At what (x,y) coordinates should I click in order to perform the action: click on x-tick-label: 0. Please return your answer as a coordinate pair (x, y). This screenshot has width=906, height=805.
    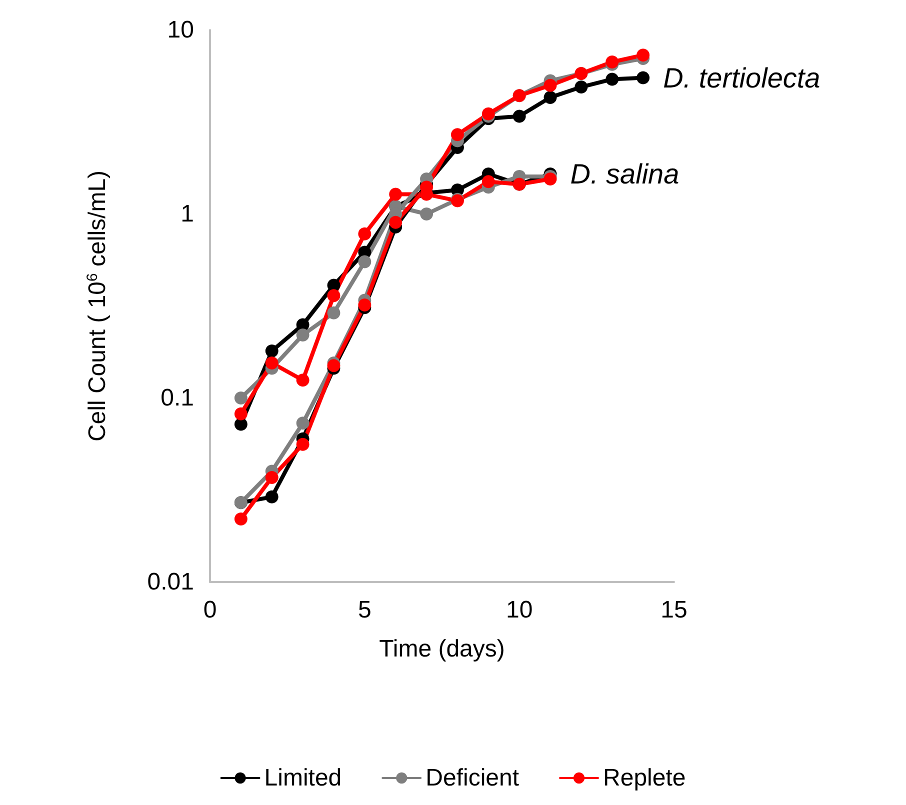
    Looking at the image, I should click on (210, 610).